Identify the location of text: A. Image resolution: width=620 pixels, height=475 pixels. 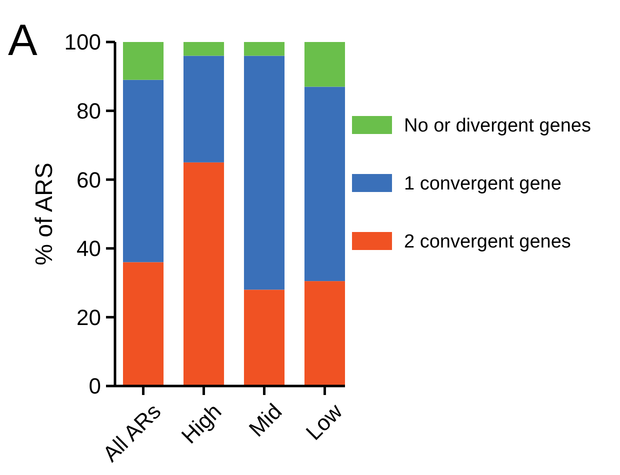
(23, 40).